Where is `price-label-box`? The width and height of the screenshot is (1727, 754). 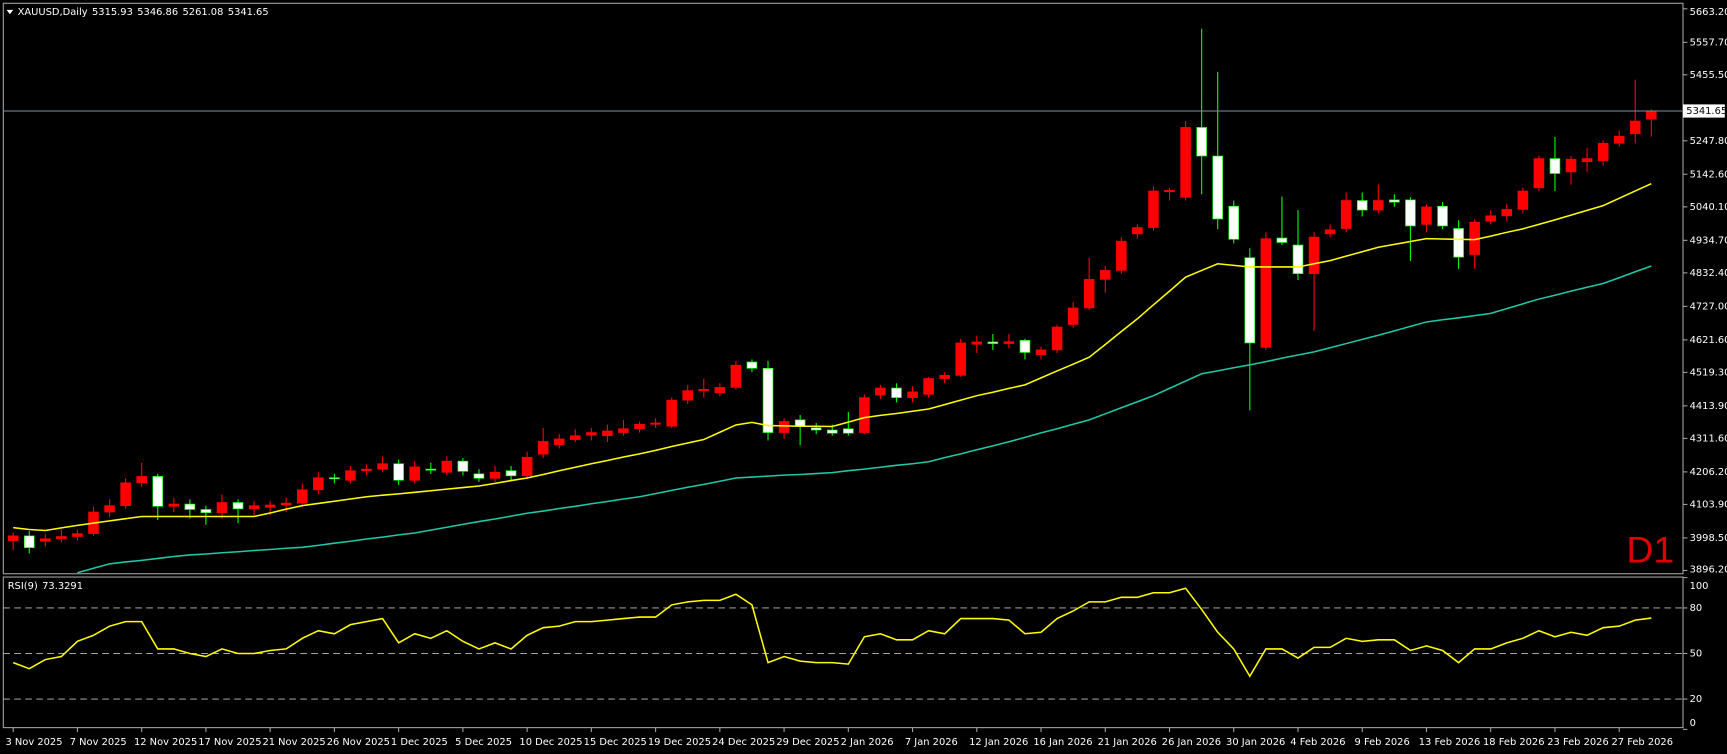
price-label-box is located at coordinates (1704, 111).